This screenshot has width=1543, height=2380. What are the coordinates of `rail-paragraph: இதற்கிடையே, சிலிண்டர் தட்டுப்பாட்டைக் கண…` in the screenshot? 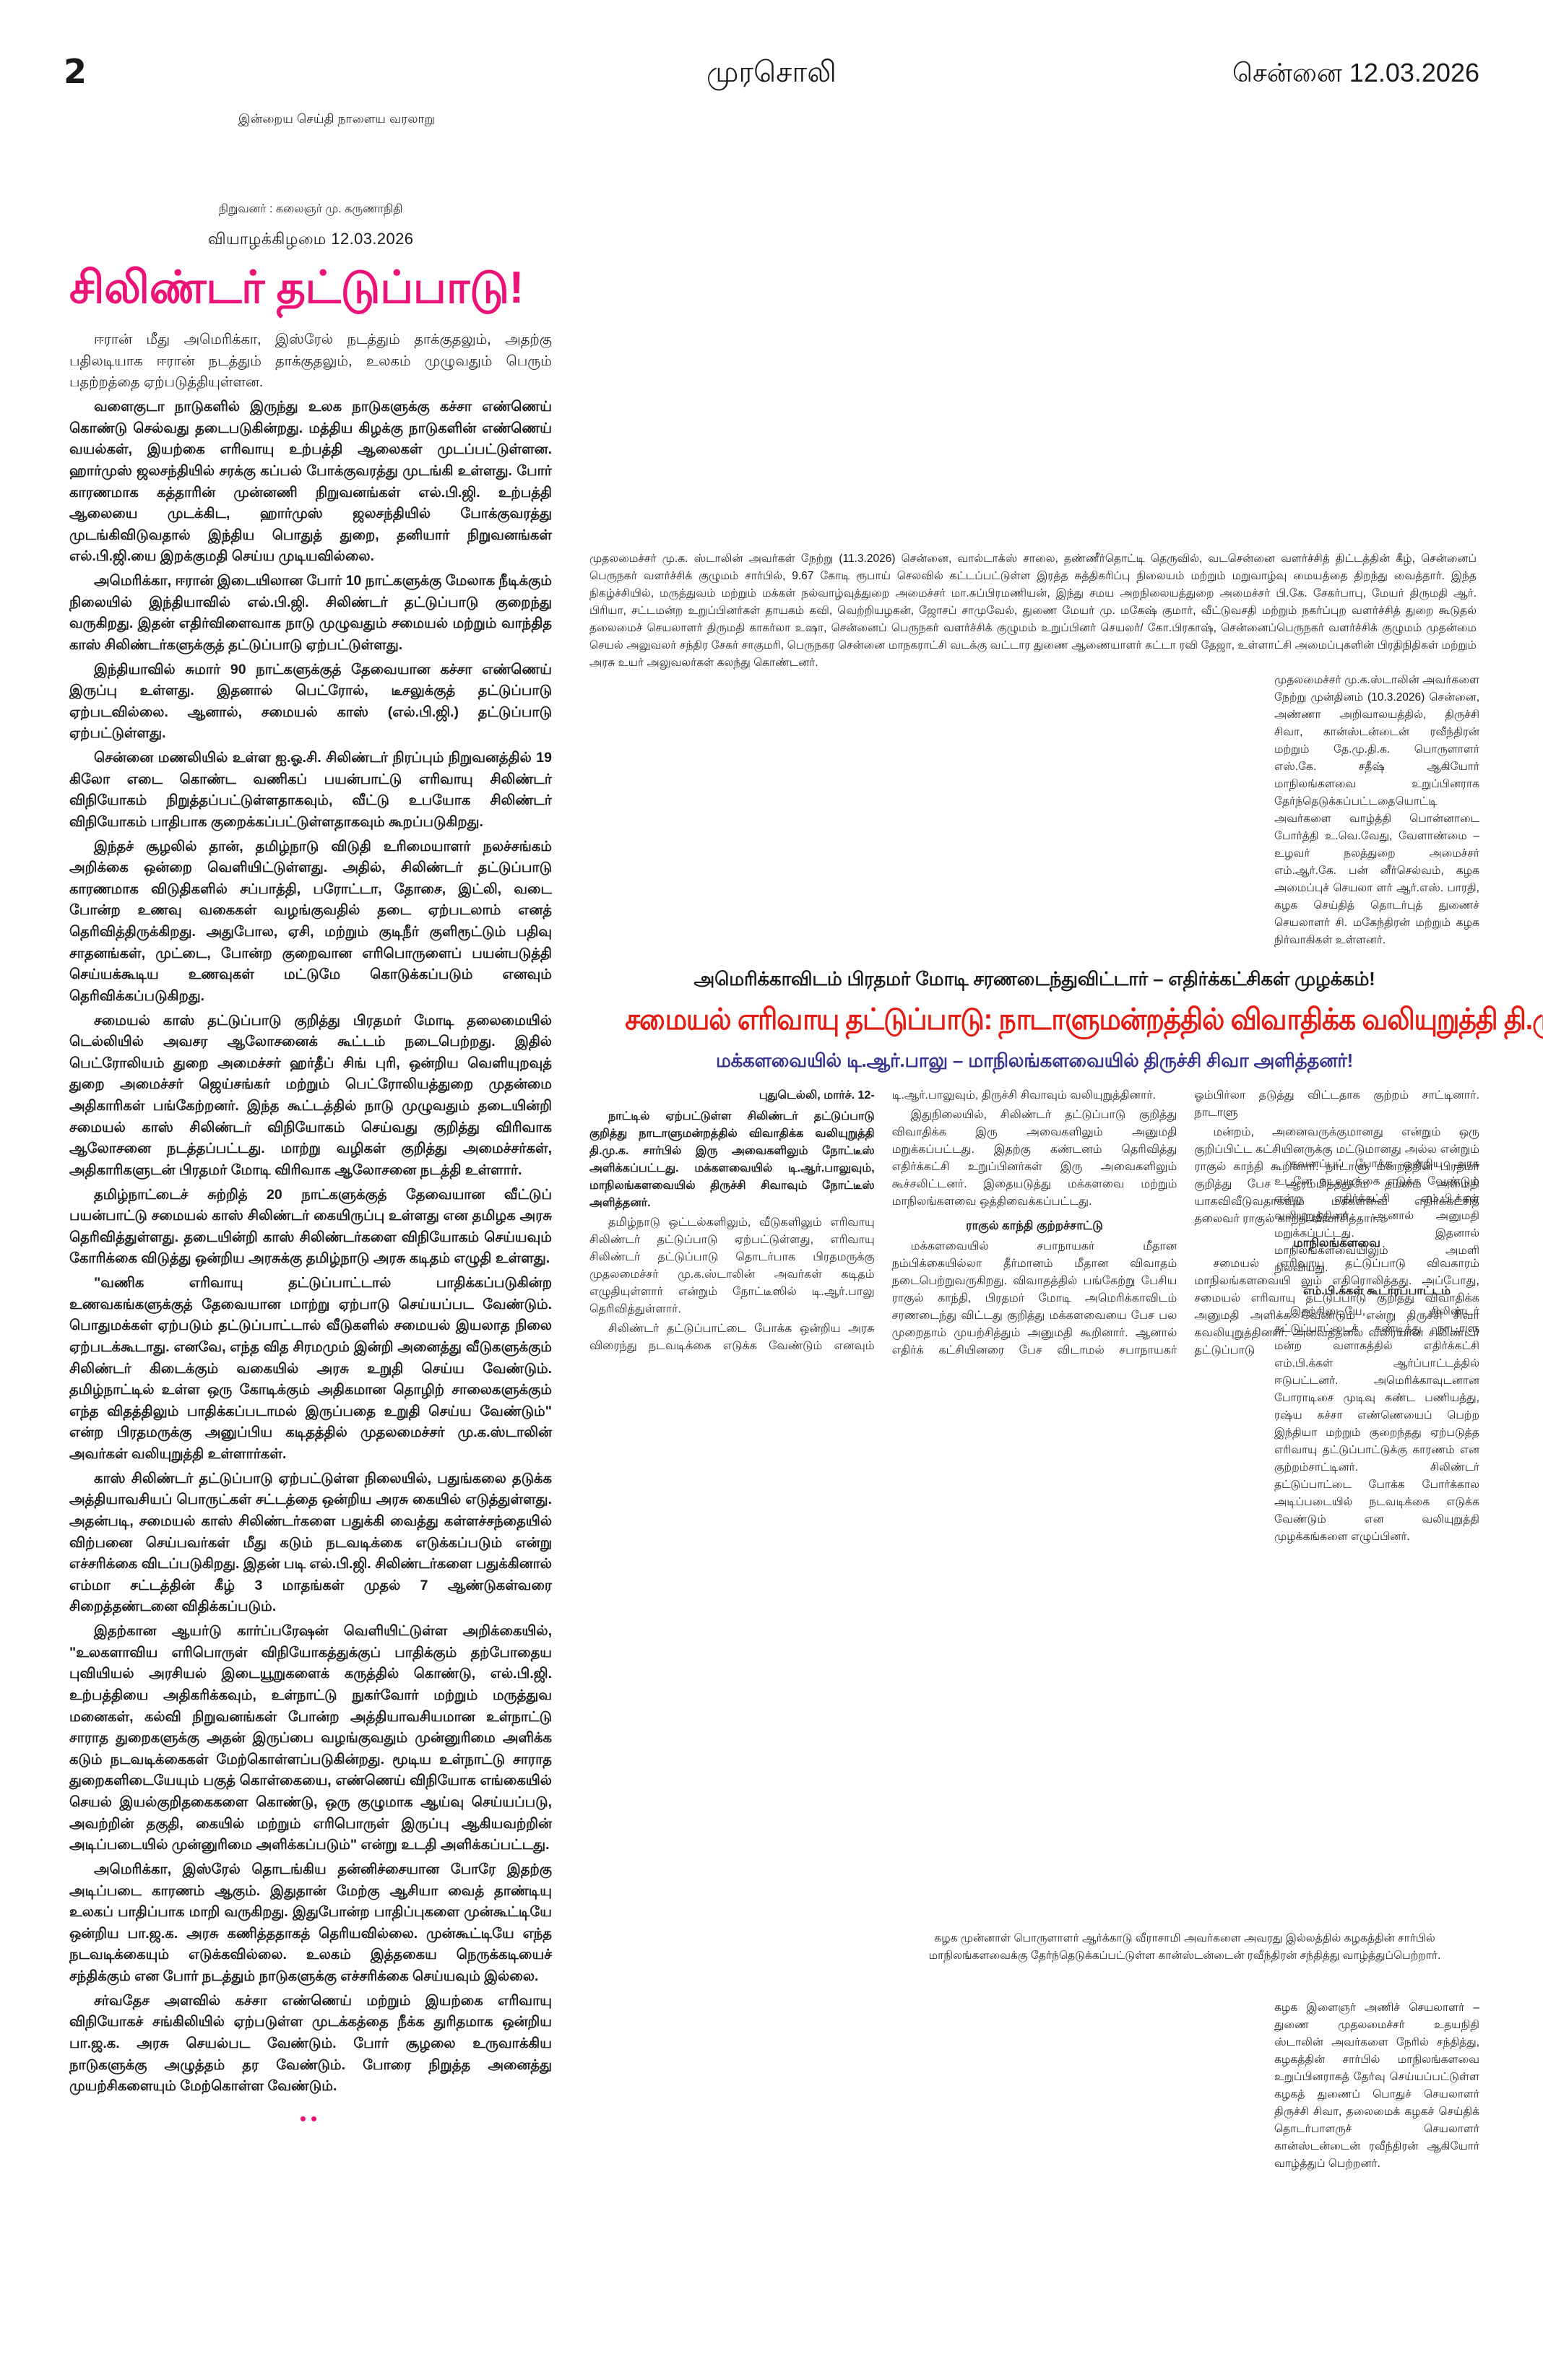 It's located at (1376, 1424).